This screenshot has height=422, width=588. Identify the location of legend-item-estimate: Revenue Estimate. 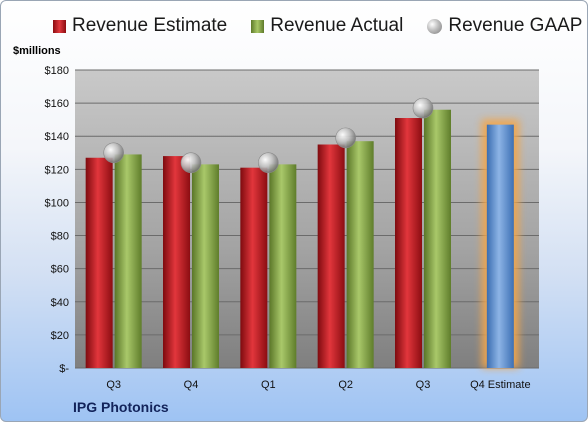
(140, 26).